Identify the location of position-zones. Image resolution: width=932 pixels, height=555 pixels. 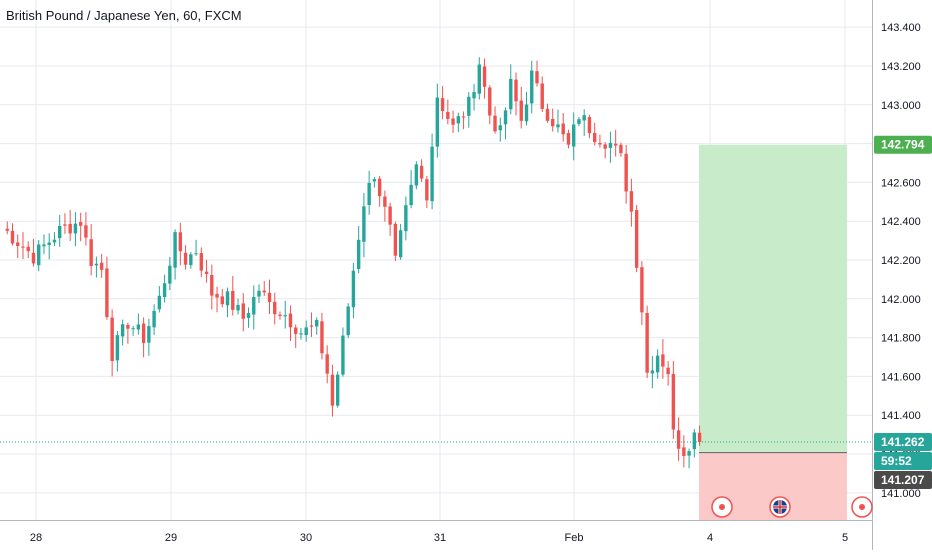
(773, 332).